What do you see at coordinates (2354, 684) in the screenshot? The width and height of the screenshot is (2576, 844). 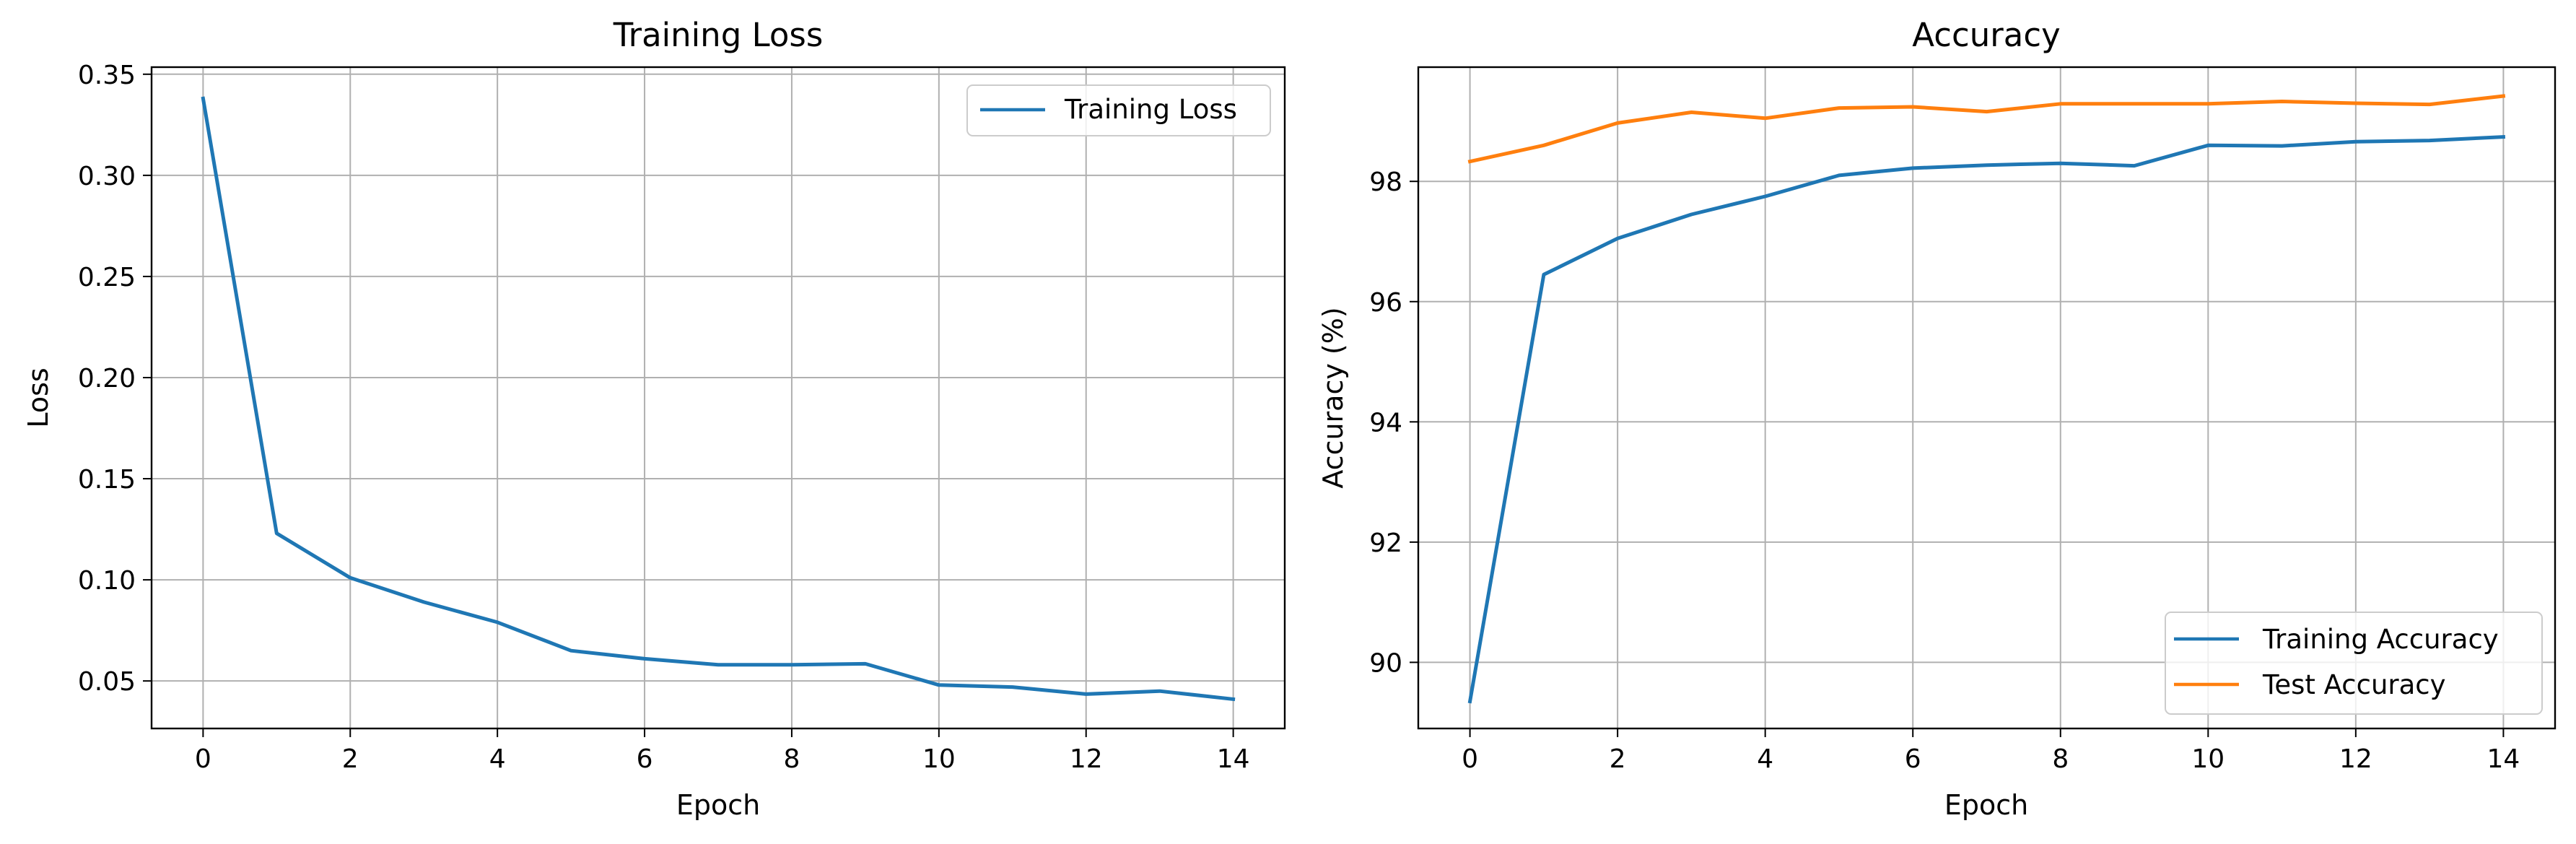 I see `legend-label-test-accuracy: Test Accuracy` at bounding box center [2354, 684].